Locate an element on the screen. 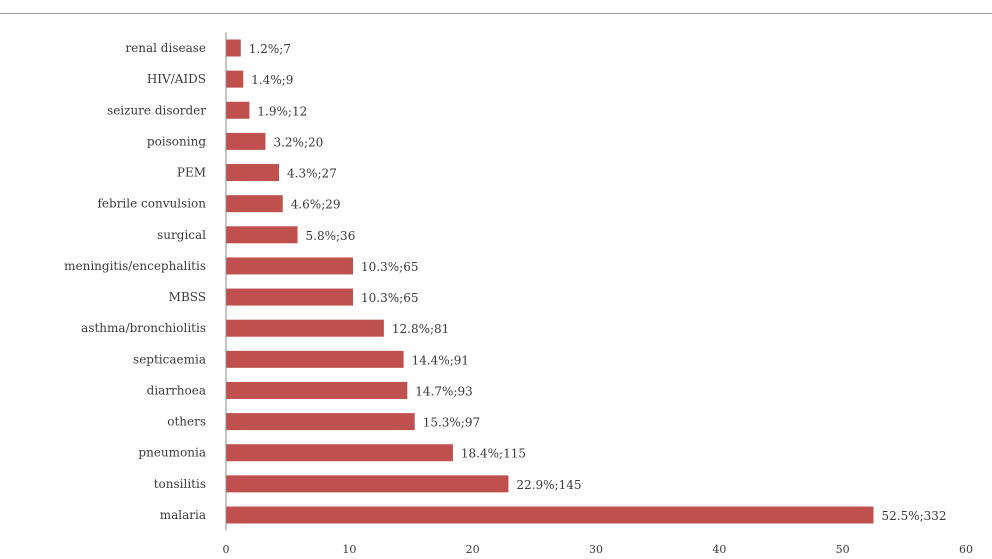  category-label: MBSS is located at coordinates (187, 297).